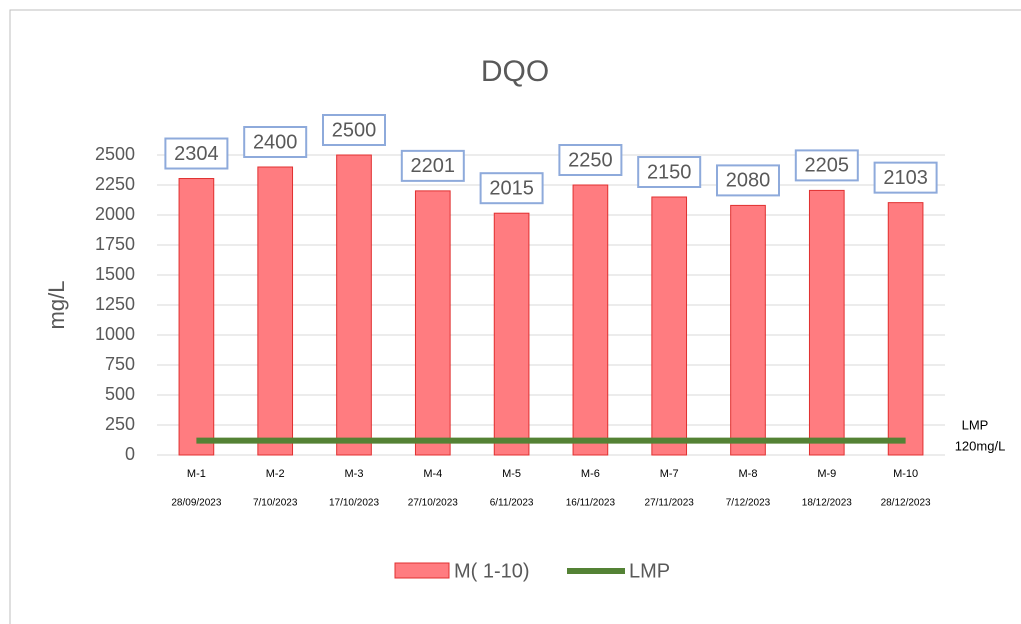 The image size is (1021, 624). Describe the element at coordinates (422, 570) in the screenshot. I see `legend-swatch` at that location.